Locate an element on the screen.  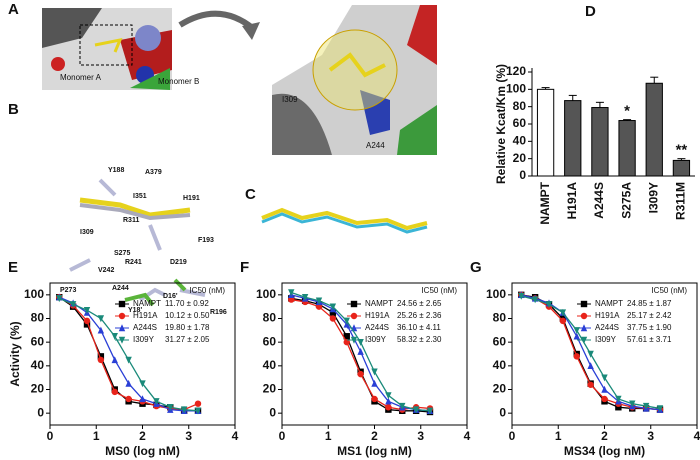
structure-label: Y18' is located at coordinates (135, 310).